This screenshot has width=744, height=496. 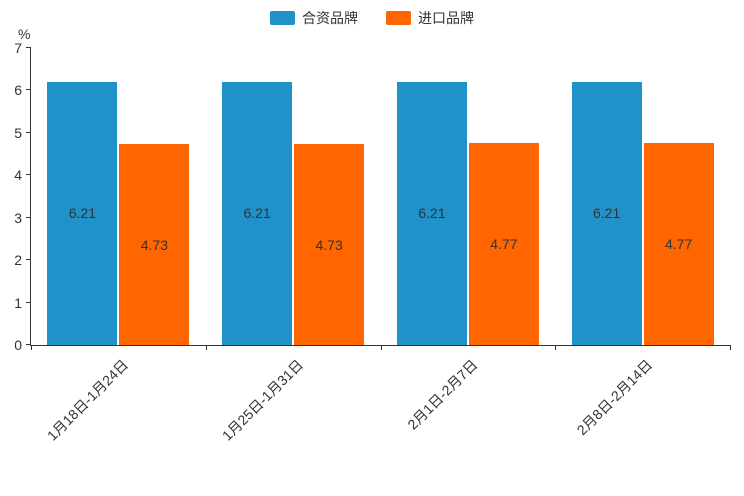 I want to click on bar-series-0-cat-0: 6.21, so click(x=82, y=213).